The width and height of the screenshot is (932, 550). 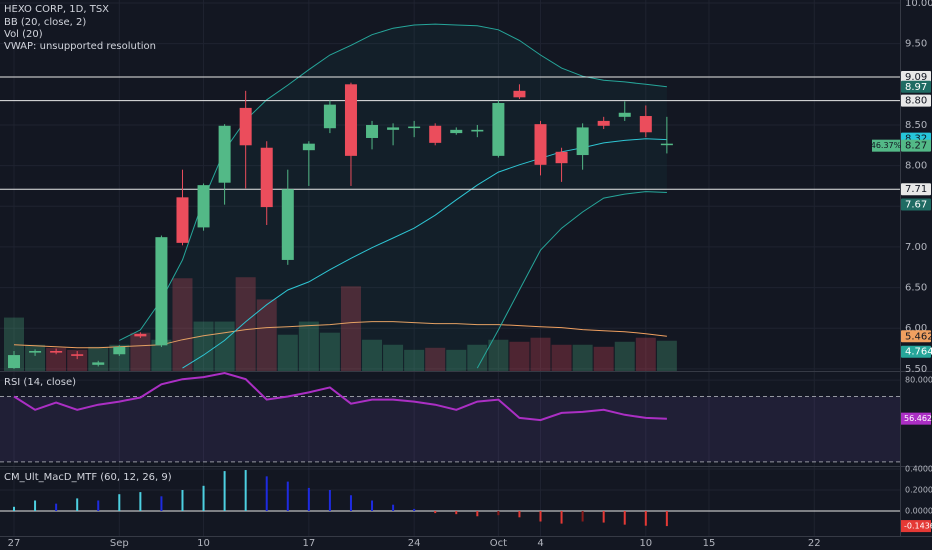 I want to click on change-label-box, so click(x=886, y=145).